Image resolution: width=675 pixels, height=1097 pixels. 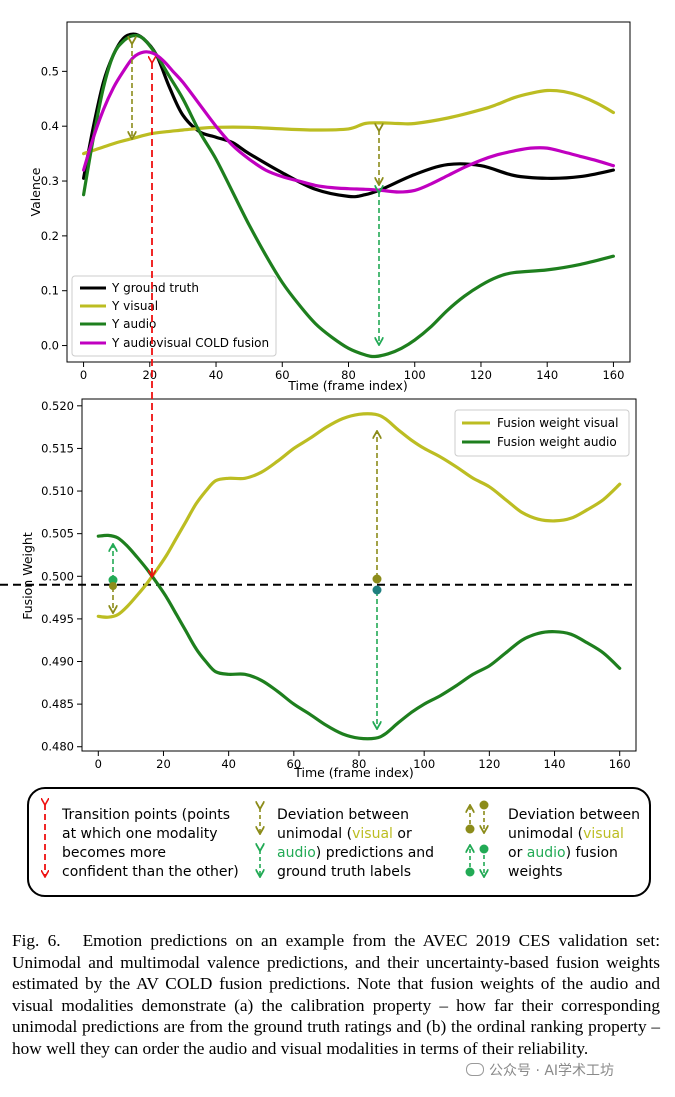 I want to click on fusion-y-tick-label: 0.520, so click(x=57, y=406).